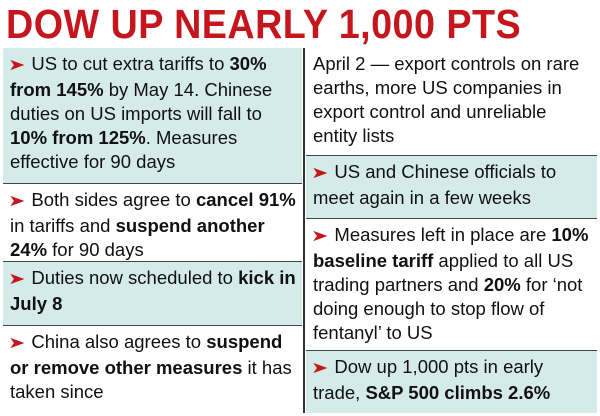  What do you see at coordinates (113, 199) in the screenshot?
I see `fact-text: Both sides agree to` at bounding box center [113, 199].